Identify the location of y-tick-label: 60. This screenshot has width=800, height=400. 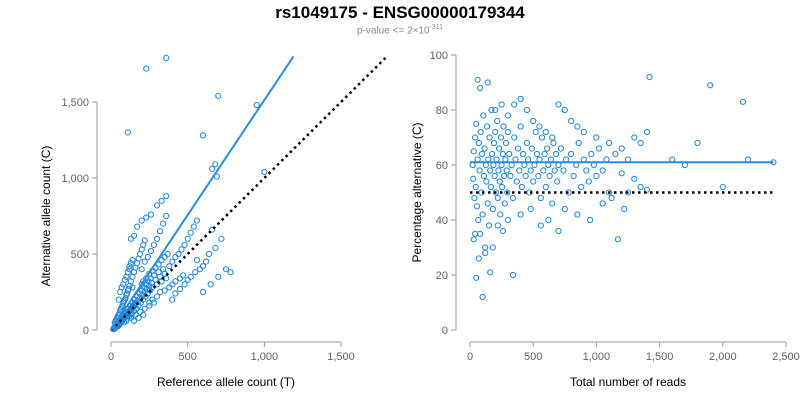
(442, 166).